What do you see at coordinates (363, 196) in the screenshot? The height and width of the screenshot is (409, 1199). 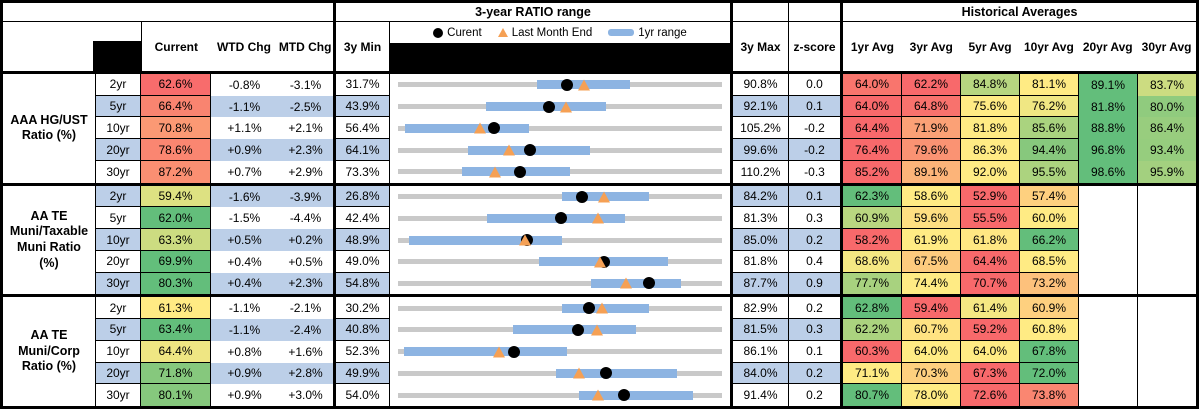 I see `3y-min-value: 26.8%` at bounding box center [363, 196].